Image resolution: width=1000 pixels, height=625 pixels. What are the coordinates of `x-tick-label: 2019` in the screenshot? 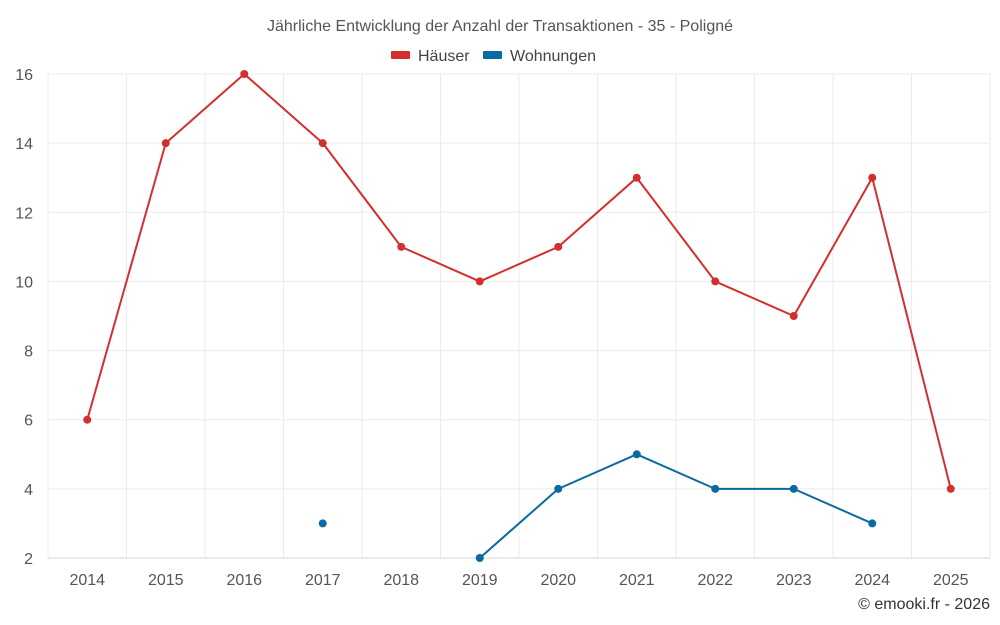 It's located at (480, 580).